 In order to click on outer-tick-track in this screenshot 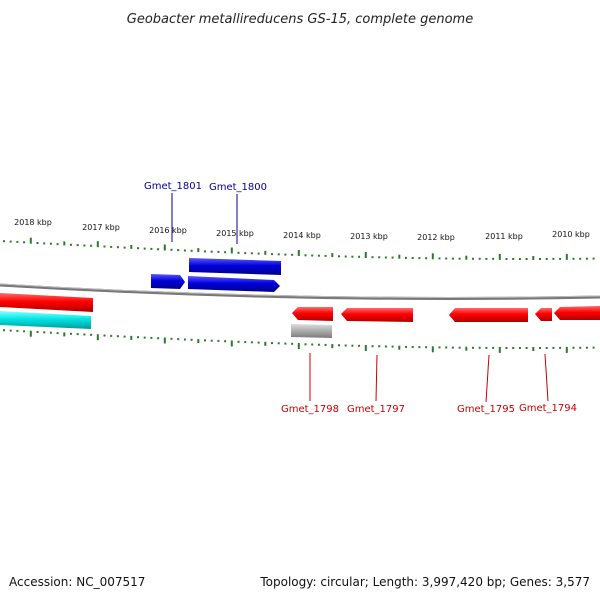, I will do `click(299, 248)`.